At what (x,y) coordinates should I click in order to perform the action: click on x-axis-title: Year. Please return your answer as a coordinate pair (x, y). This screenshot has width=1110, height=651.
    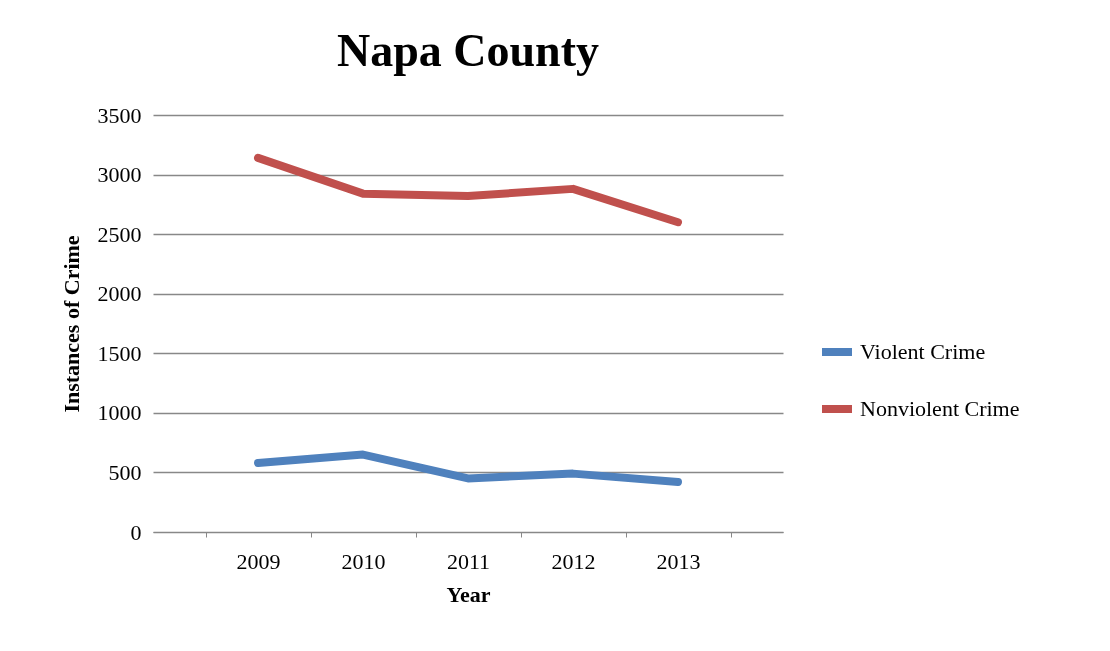
    Looking at the image, I should click on (468, 594).